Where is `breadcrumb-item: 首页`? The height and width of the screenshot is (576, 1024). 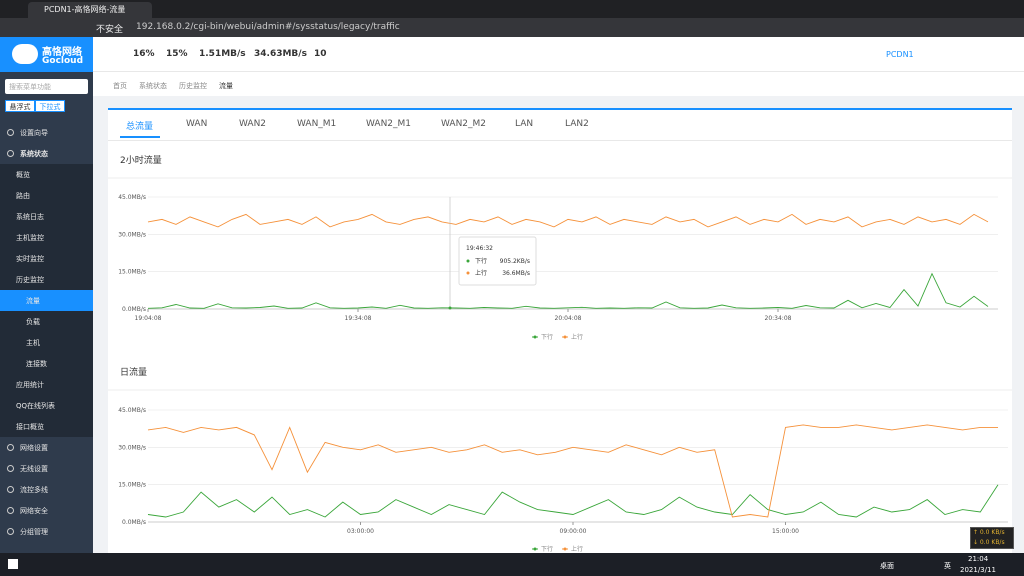 breadcrumb-item: 首页 is located at coordinates (120, 86).